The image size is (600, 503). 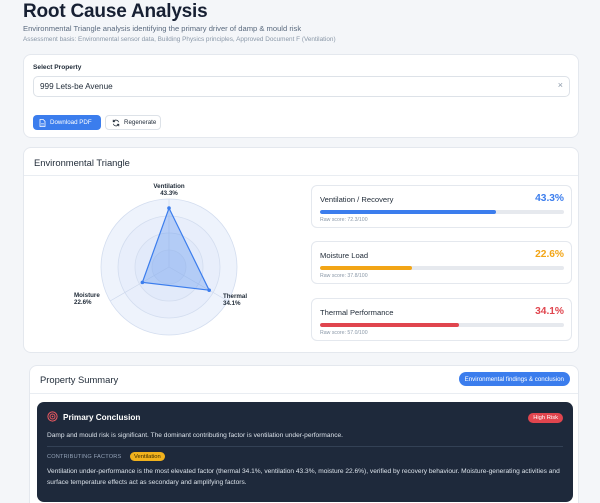 What do you see at coordinates (83, 302) in the screenshot?
I see `radar-value-moisture: 22.6%` at bounding box center [83, 302].